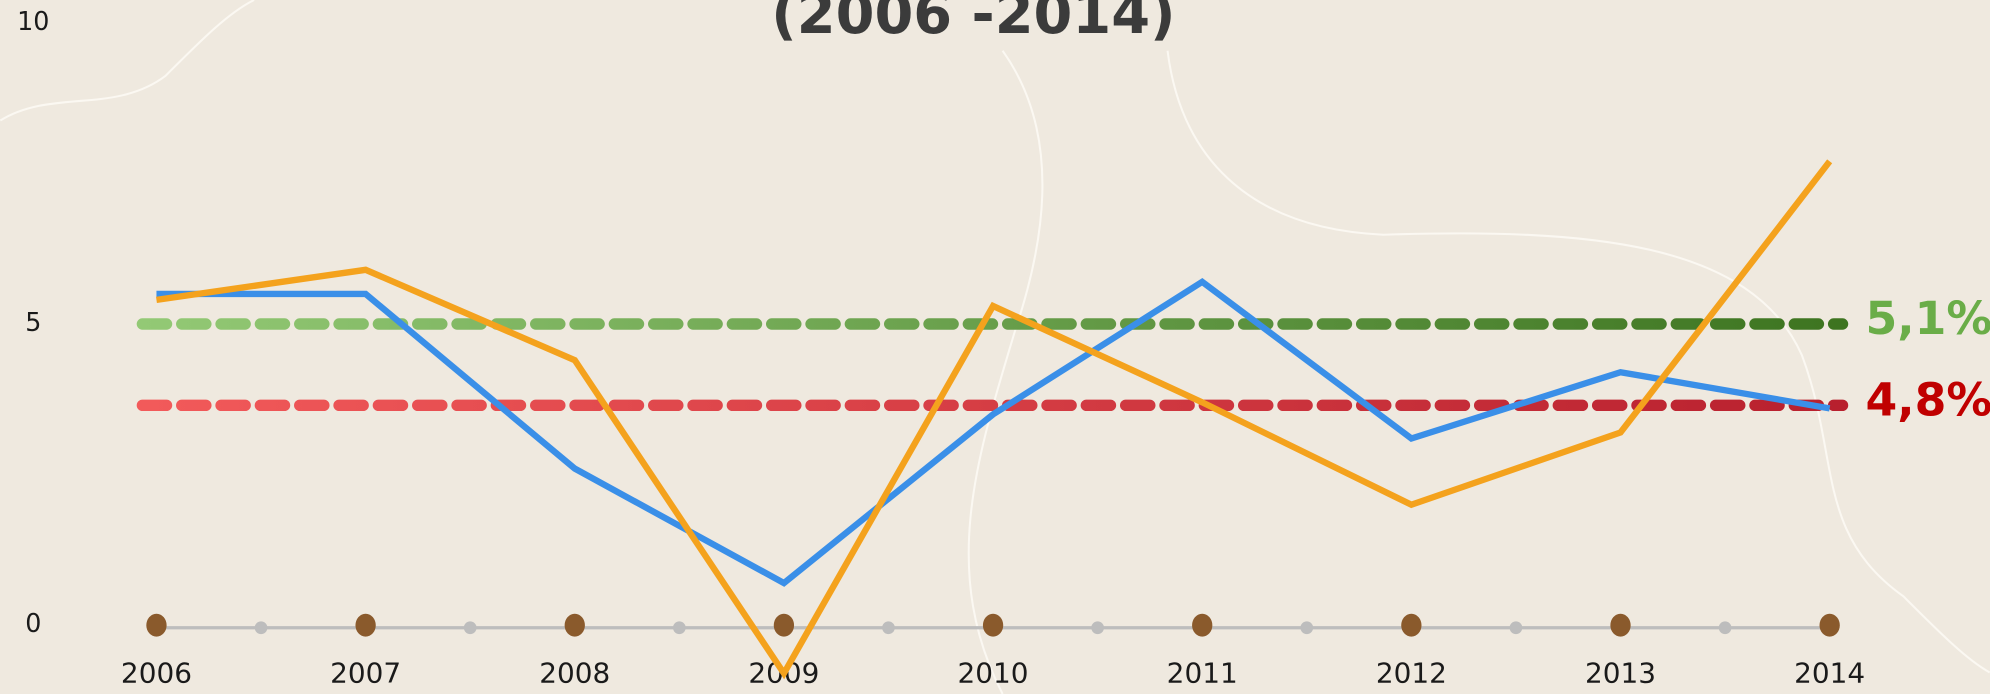  I want to click on y-tick-label: 0, so click(33, 623).